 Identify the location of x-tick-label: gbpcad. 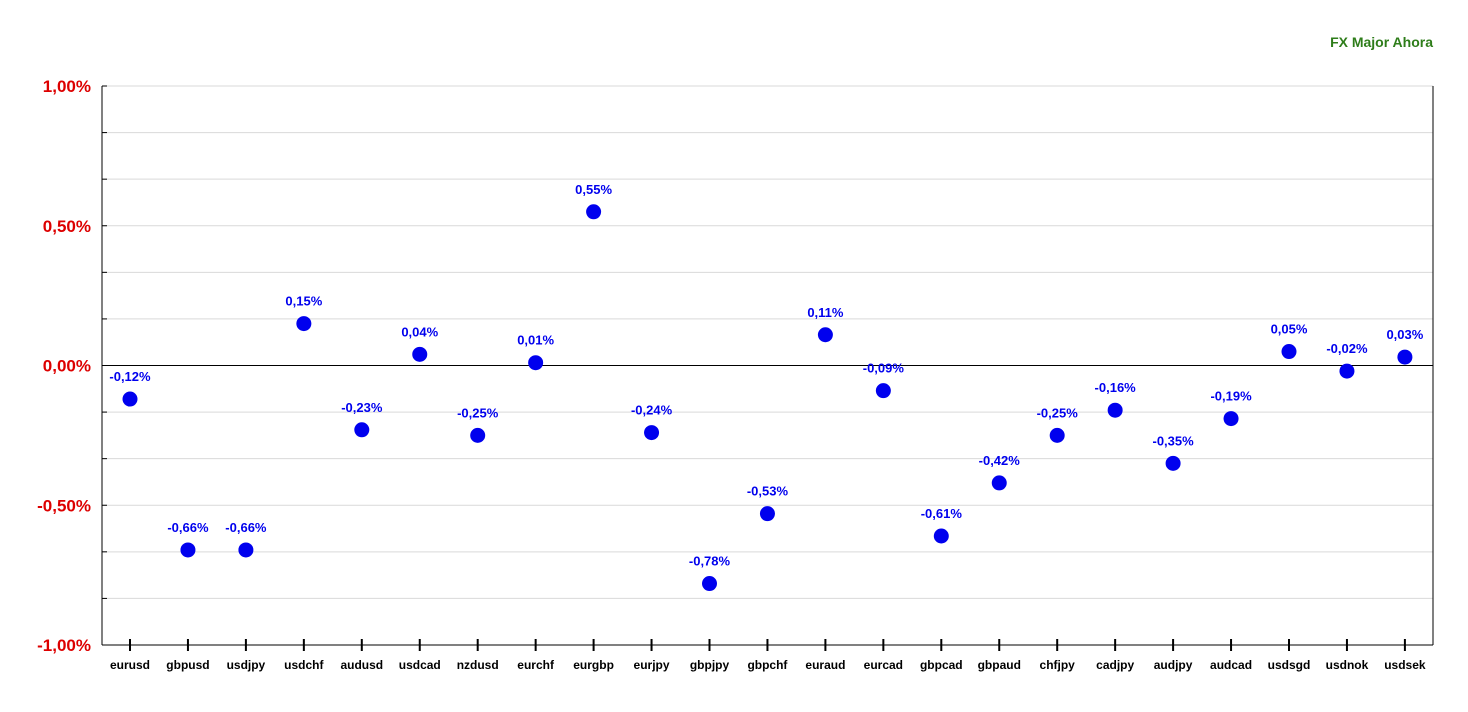
(941, 665).